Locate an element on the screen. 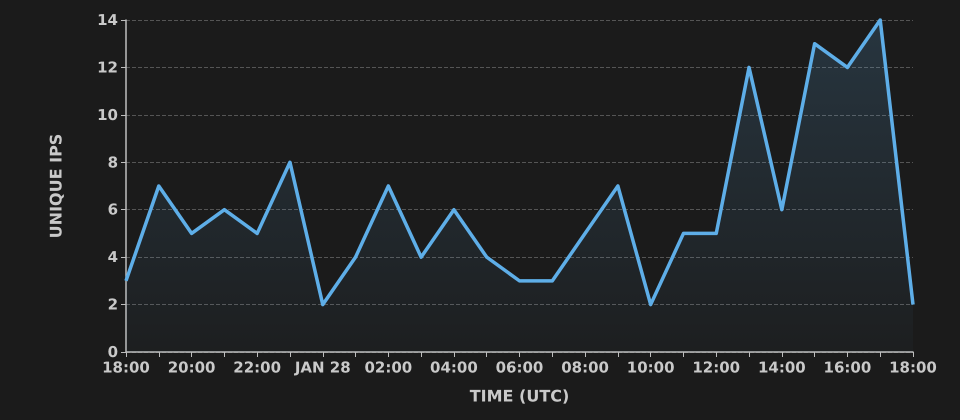 This screenshot has width=960, height=420. y-tick-label: 2 is located at coordinates (113, 305).